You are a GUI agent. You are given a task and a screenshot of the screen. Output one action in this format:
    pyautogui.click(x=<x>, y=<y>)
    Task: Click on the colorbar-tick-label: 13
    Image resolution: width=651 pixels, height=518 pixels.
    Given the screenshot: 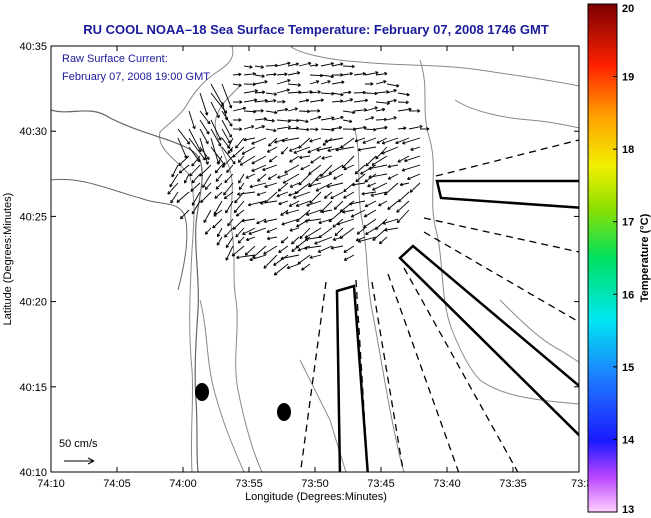 What is the action you would take?
    pyautogui.click(x=628, y=510)
    